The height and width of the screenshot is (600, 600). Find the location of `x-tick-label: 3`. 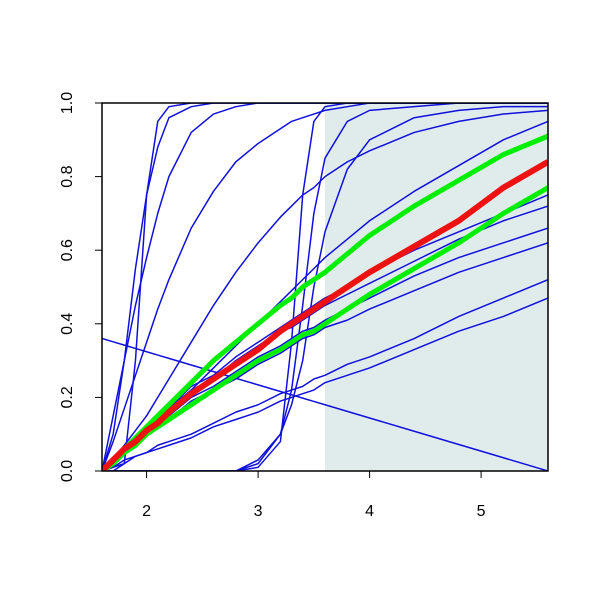

x-tick-label: 3 is located at coordinates (258, 511).